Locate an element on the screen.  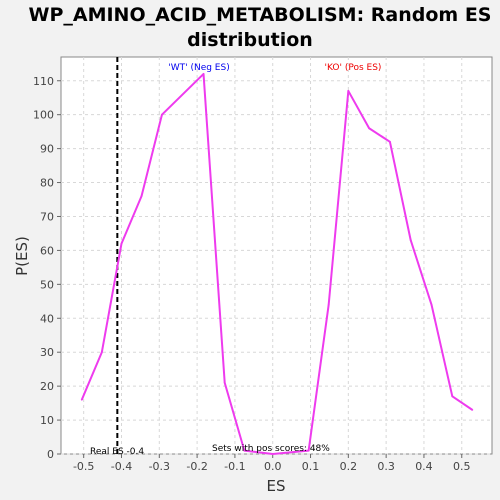
chart-title-line1: WP_AMINO_ACID_METABOLISM: Random ES is located at coordinates (259, 15).